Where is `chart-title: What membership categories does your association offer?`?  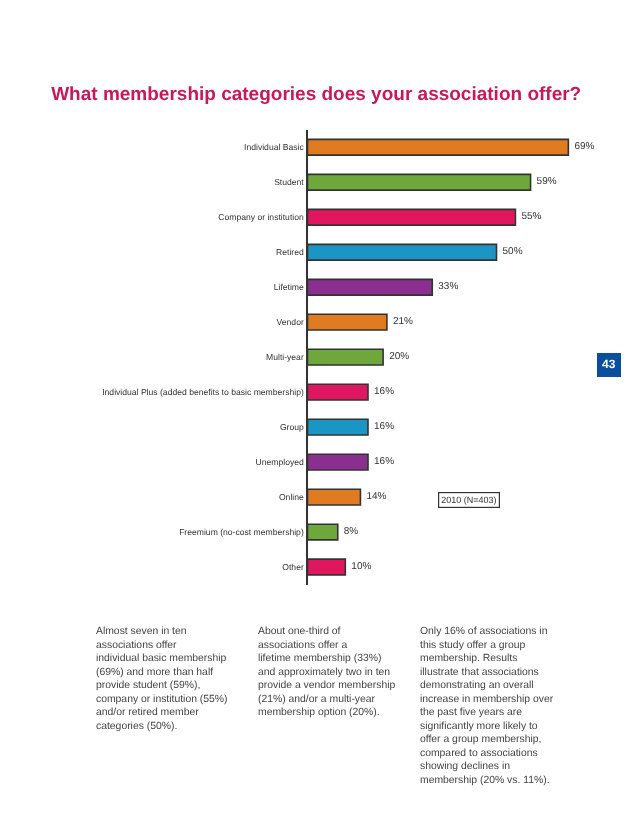
chart-title: What membership categories does your association offer? is located at coordinates (316, 95).